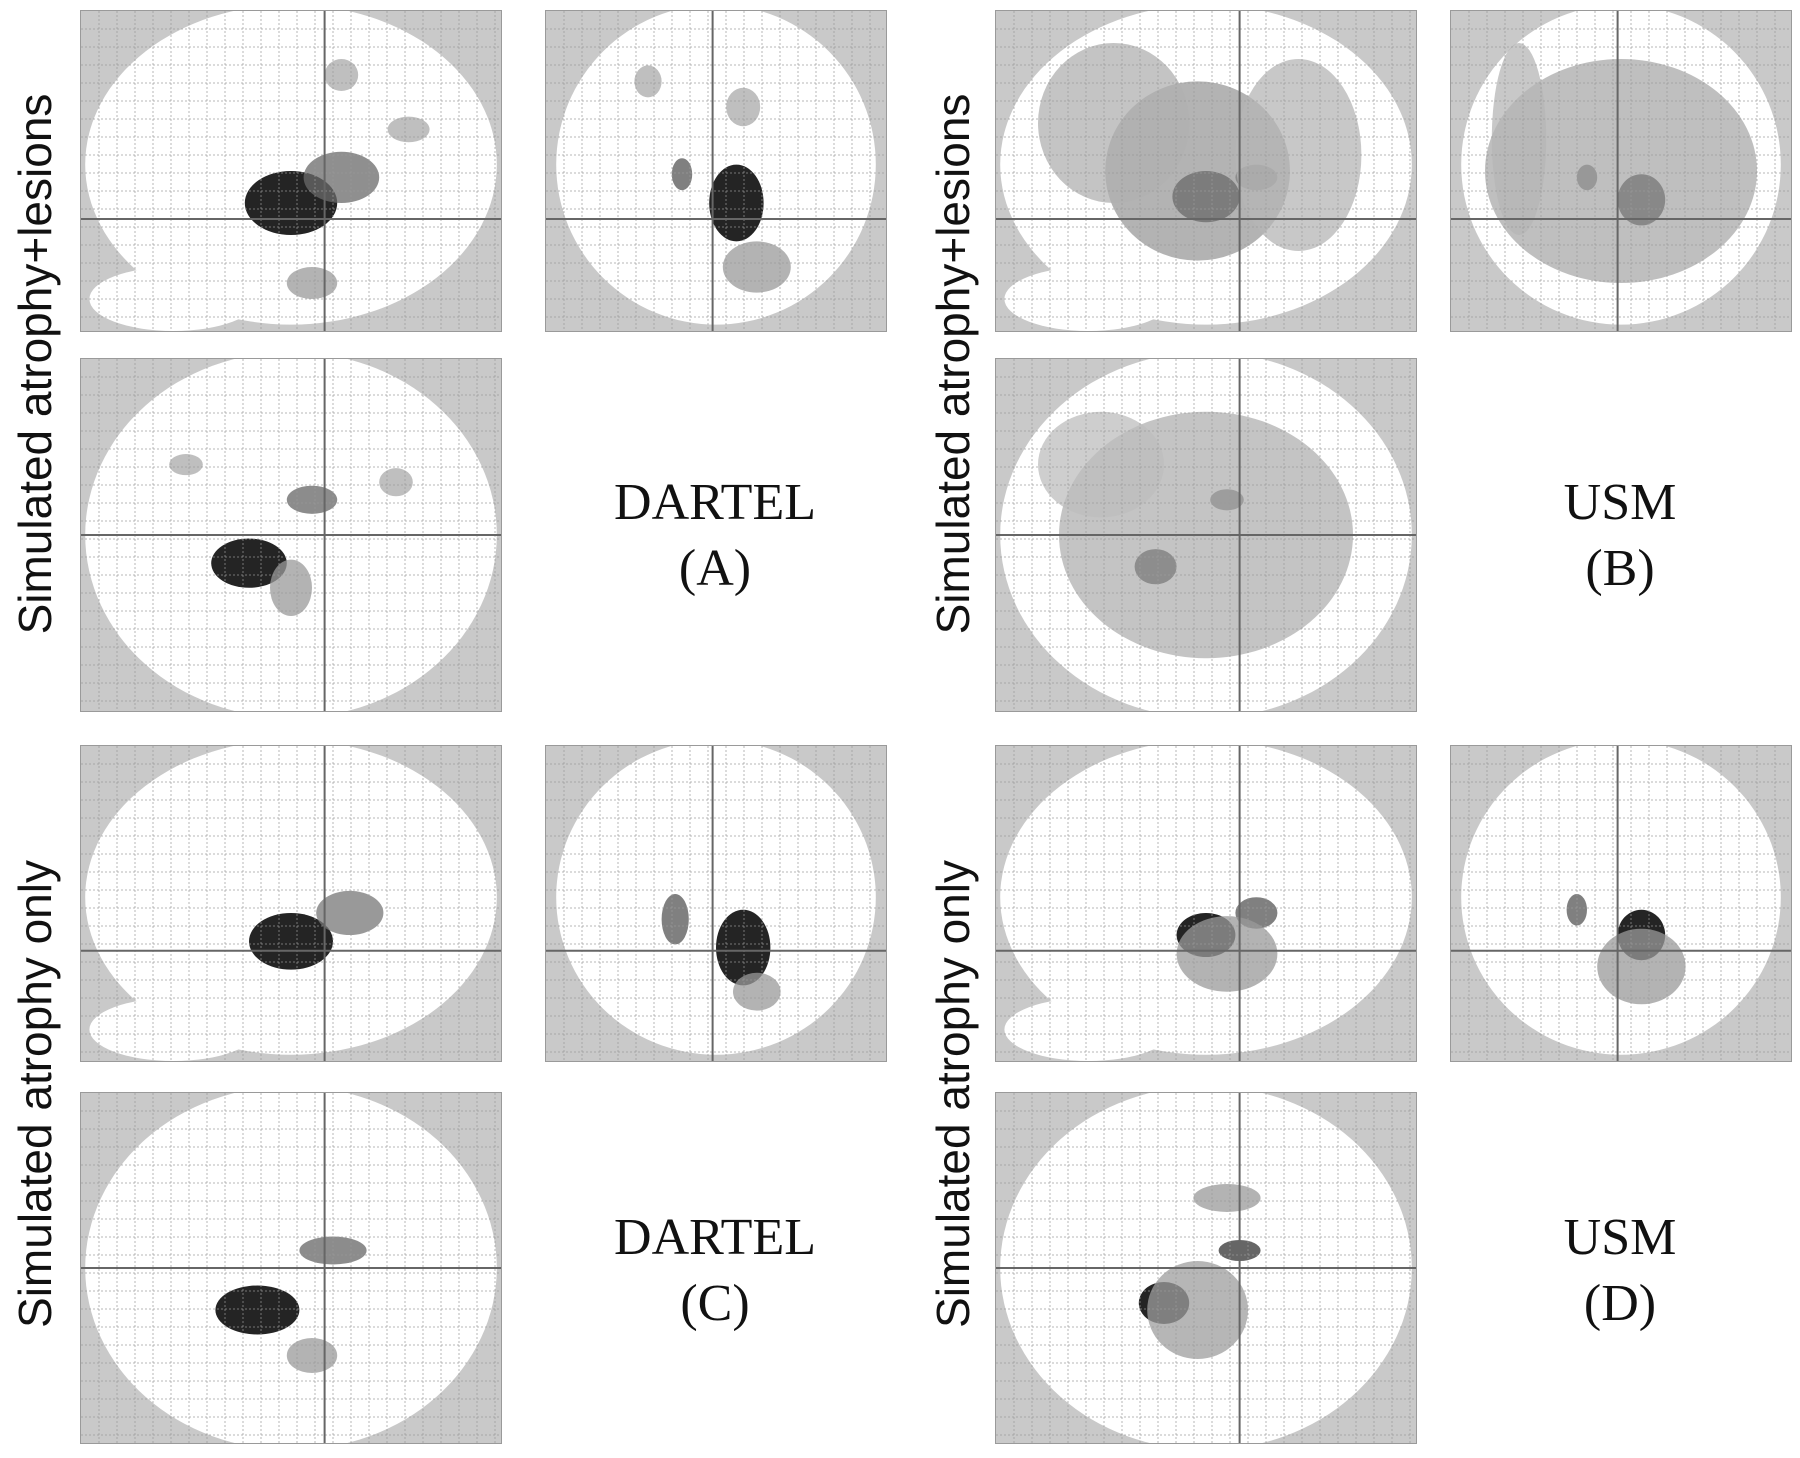  What do you see at coordinates (1620, 1271) in the screenshot?
I see `method-label: USM (D)` at bounding box center [1620, 1271].